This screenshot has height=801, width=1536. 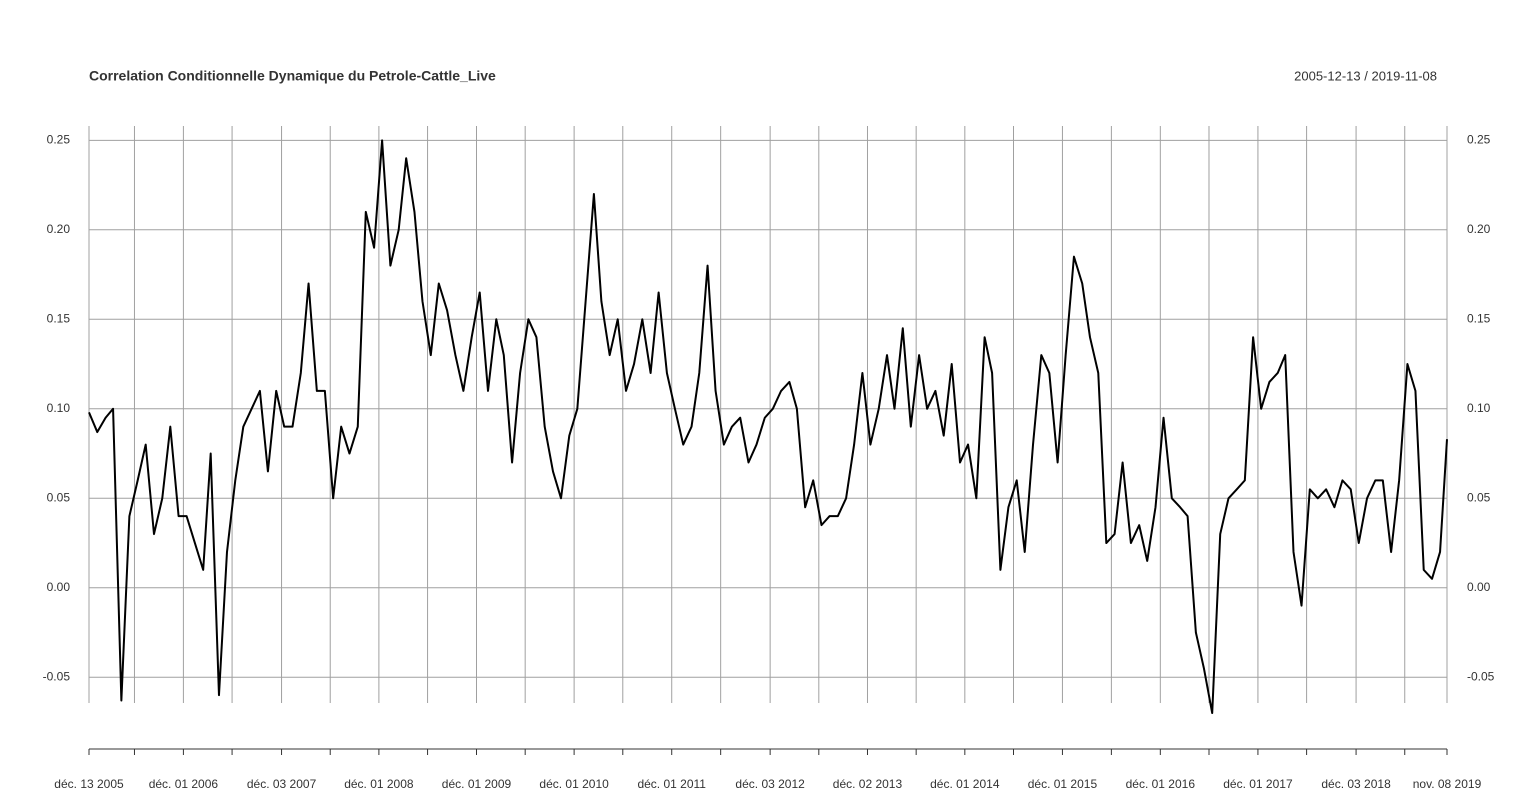 I want to click on x-tick-label: déc. 02 2013, so click(x=868, y=784).